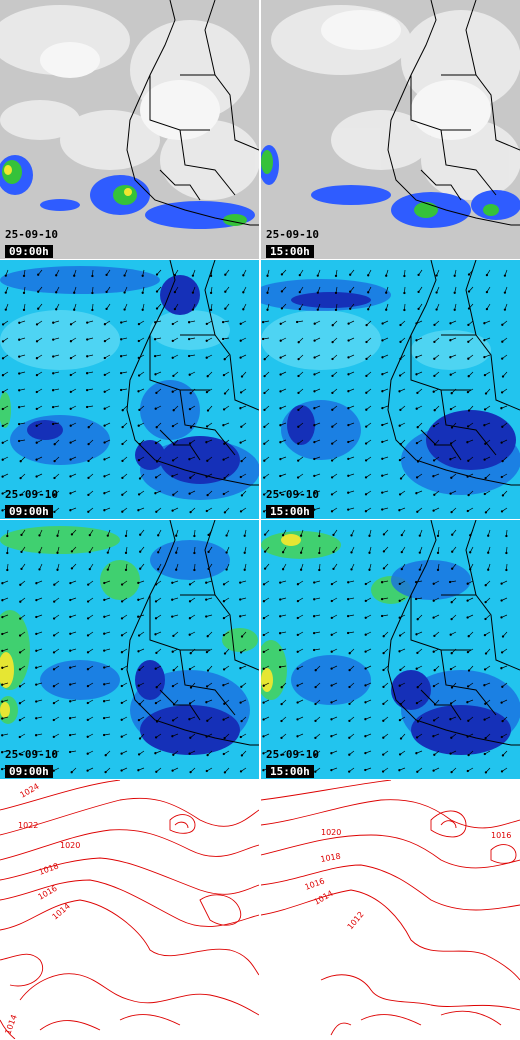  I want to click on isobar-label: 1018, so click(331, 858).